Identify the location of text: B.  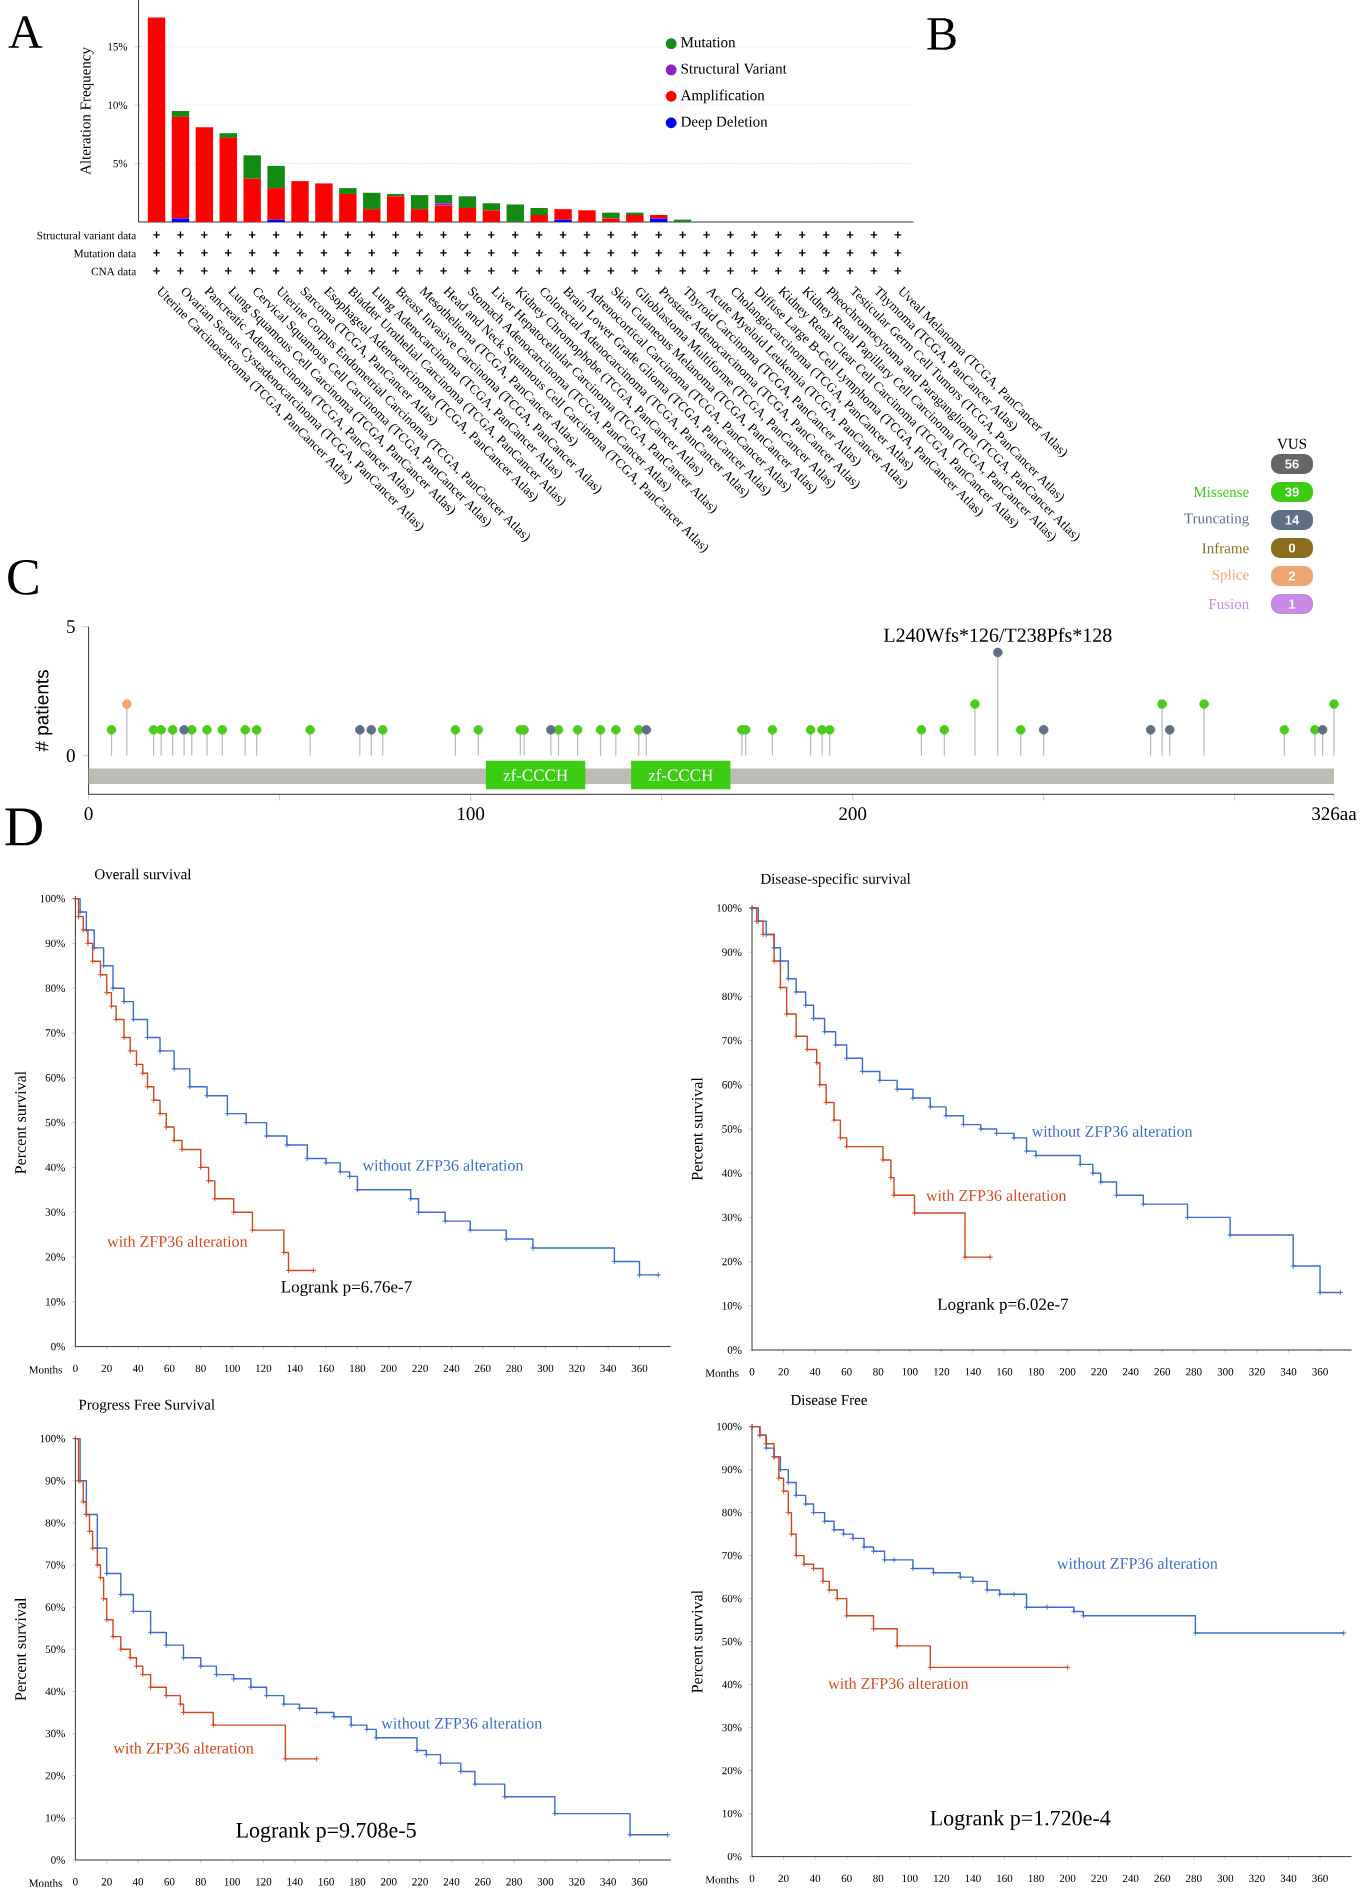
(941, 34).